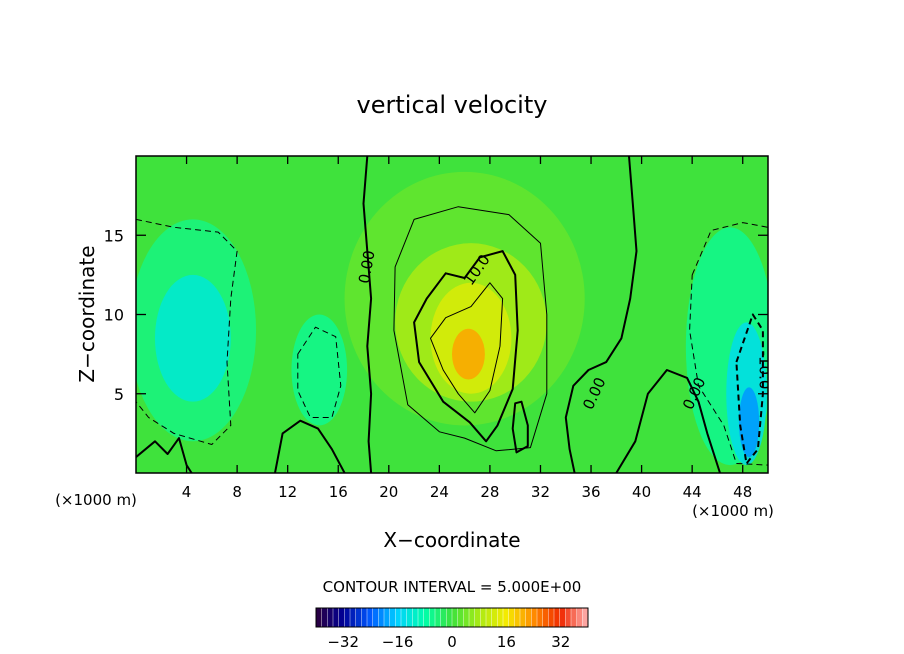 The image size is (904, 654). What do you see at coordinates (520, 427) in the screenshot?
I see `contour-10-lobe` at bounding box center [520, 427].